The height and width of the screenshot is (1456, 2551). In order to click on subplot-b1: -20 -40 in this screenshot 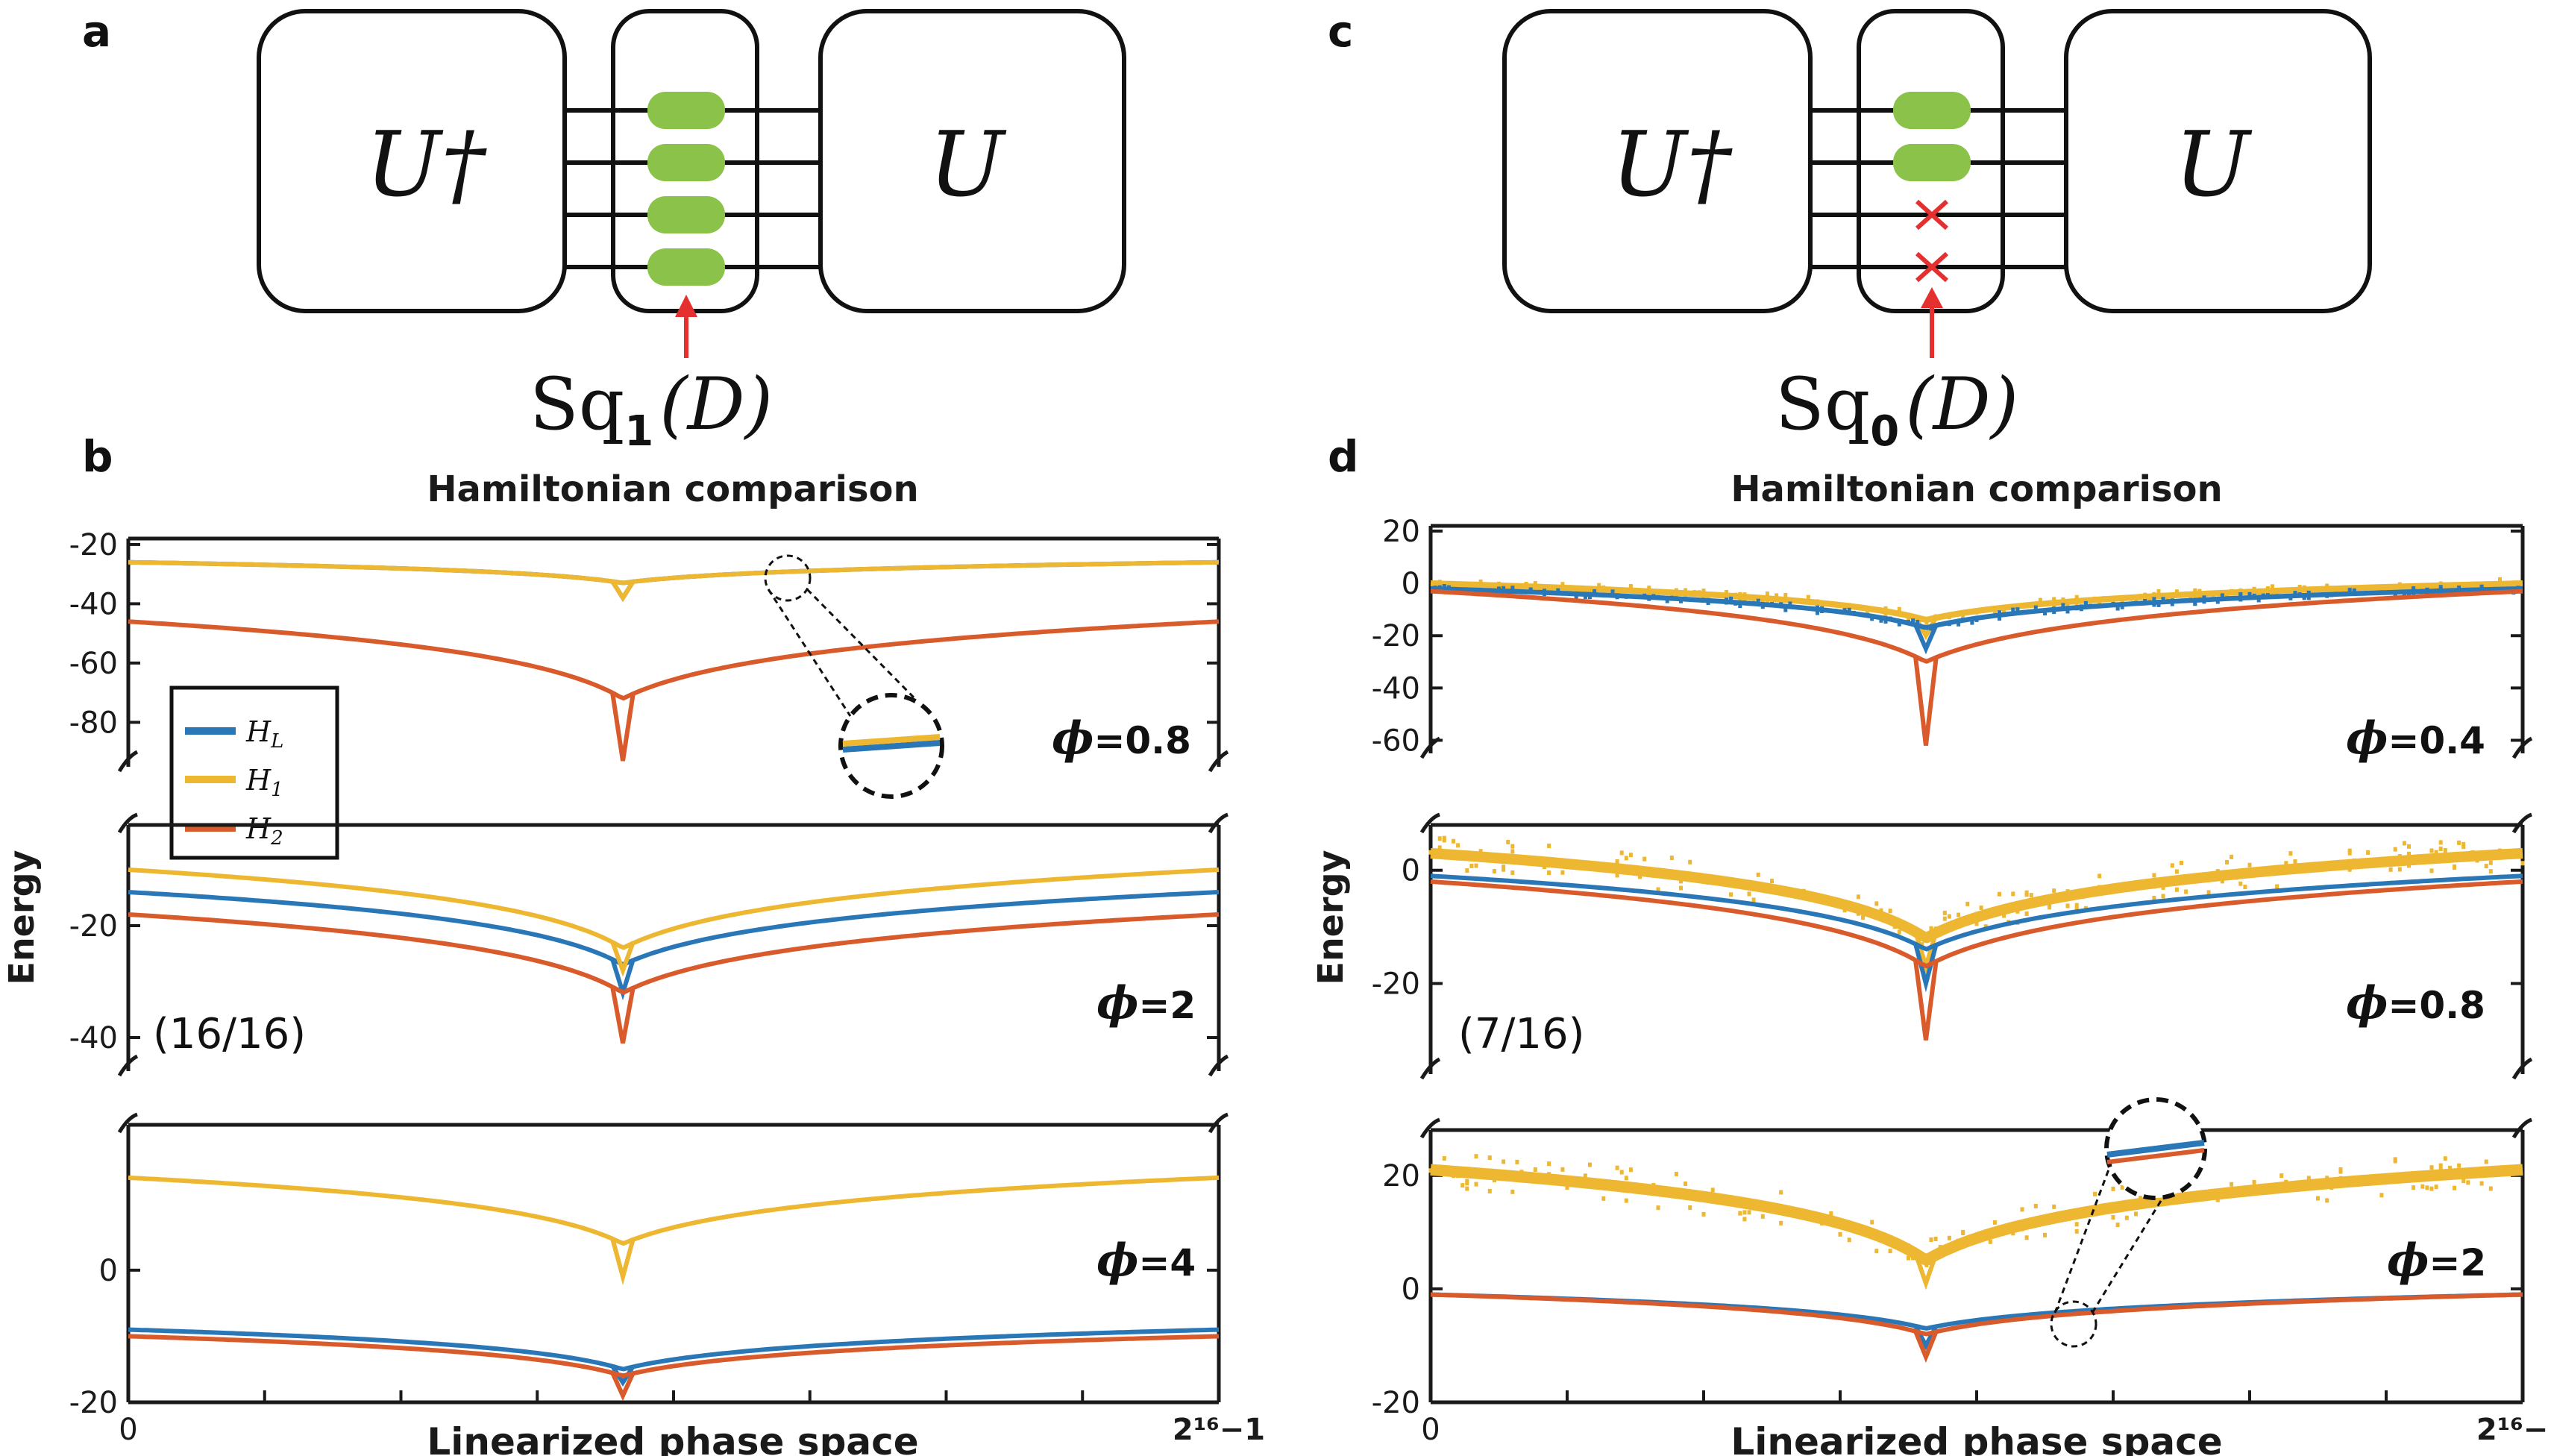, I will do `click(649, 944)`.